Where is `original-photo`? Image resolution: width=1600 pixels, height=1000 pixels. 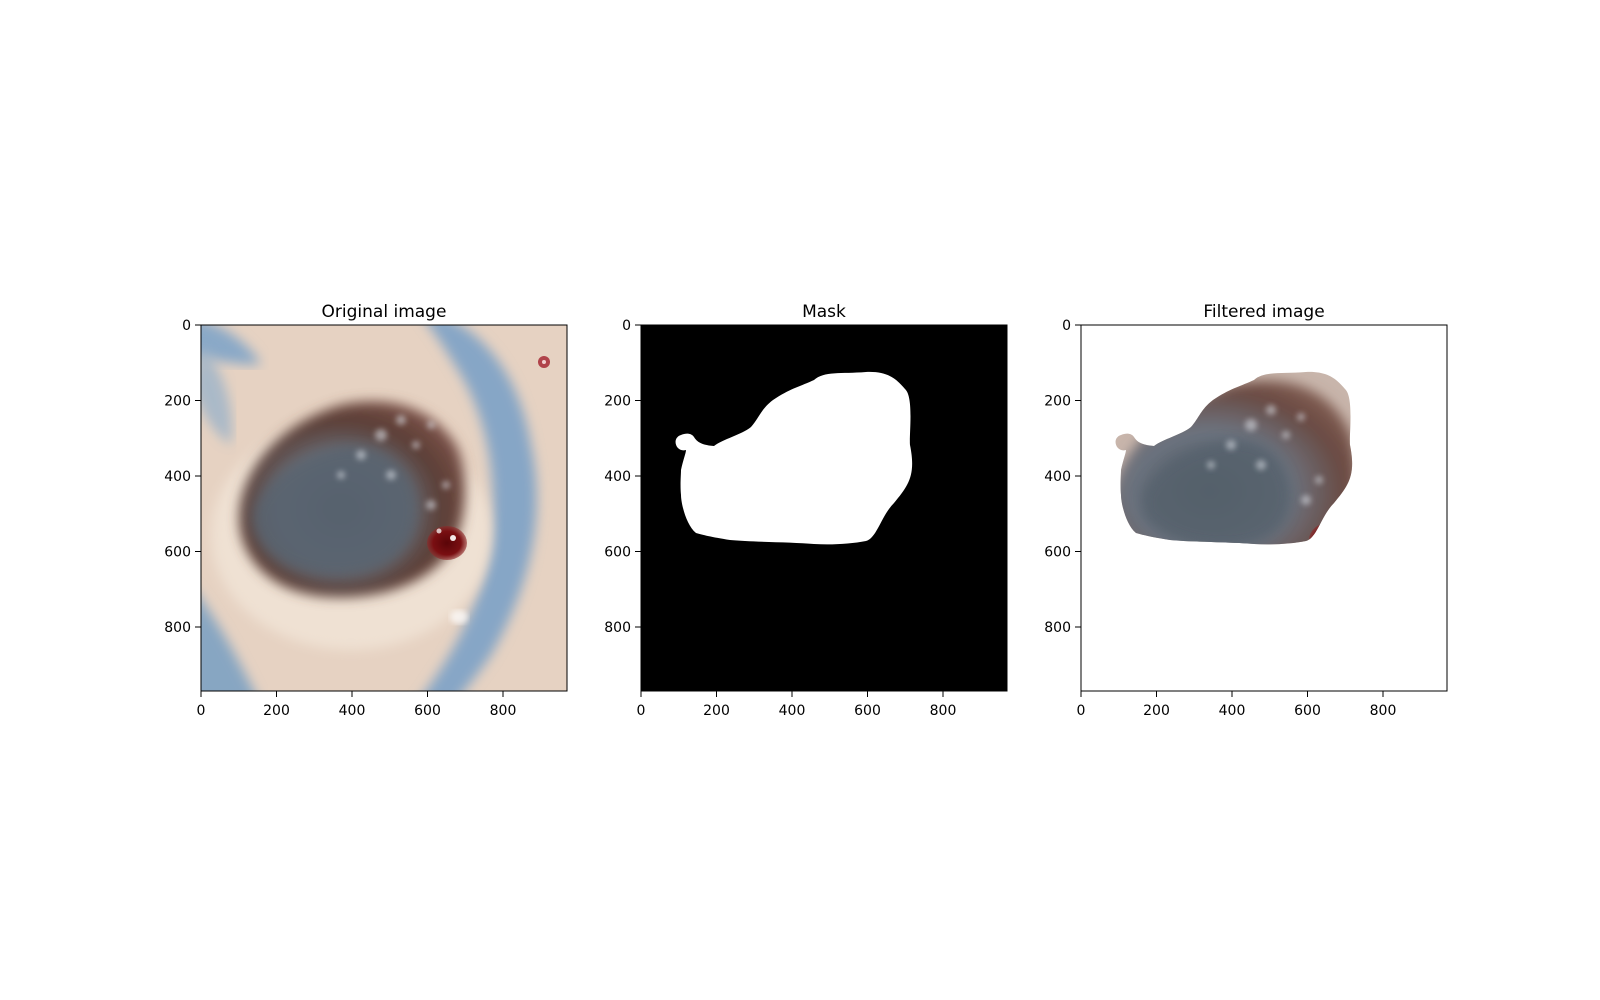
original-photo is located at coordinates (384, 508).